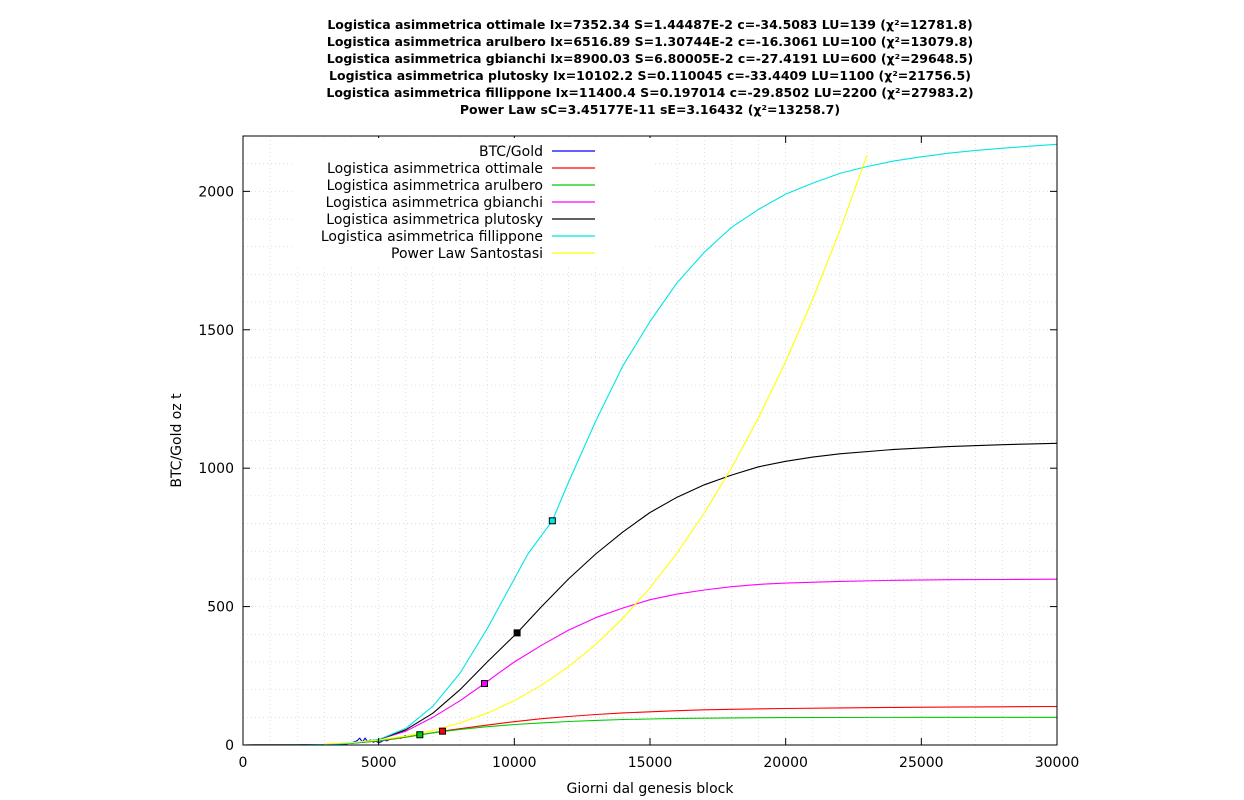 This screenshot has width=1244, height=800. What do you see at coordinates (921, 763) in the screenshot?
I see `x-tick-label: 25000` at bounding box center [921, 763].